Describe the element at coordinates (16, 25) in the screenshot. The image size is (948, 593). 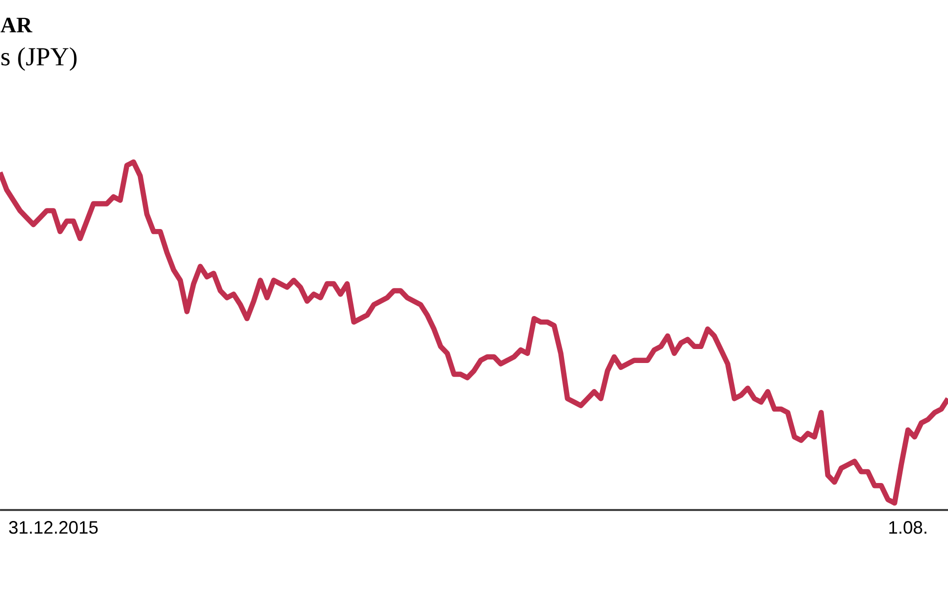
I see `chart-title: AR` at that location.